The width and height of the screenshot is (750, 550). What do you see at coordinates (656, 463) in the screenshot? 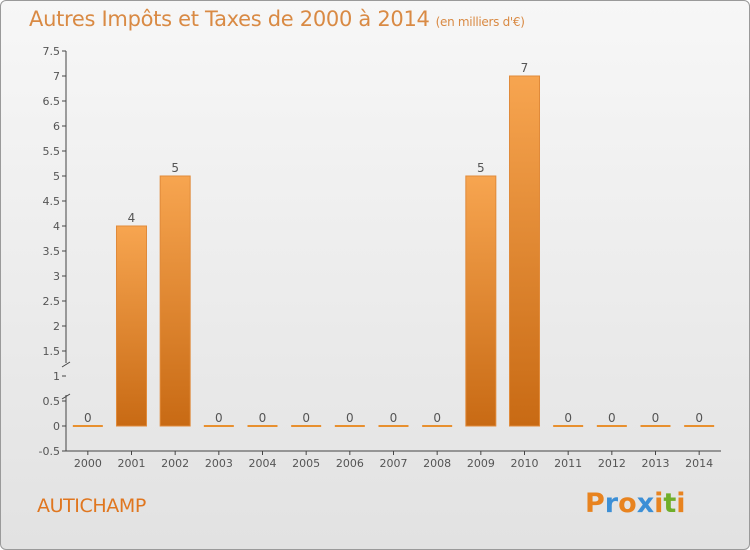
I see `x-tick-label: 2013` at bounding box center [656, 463].